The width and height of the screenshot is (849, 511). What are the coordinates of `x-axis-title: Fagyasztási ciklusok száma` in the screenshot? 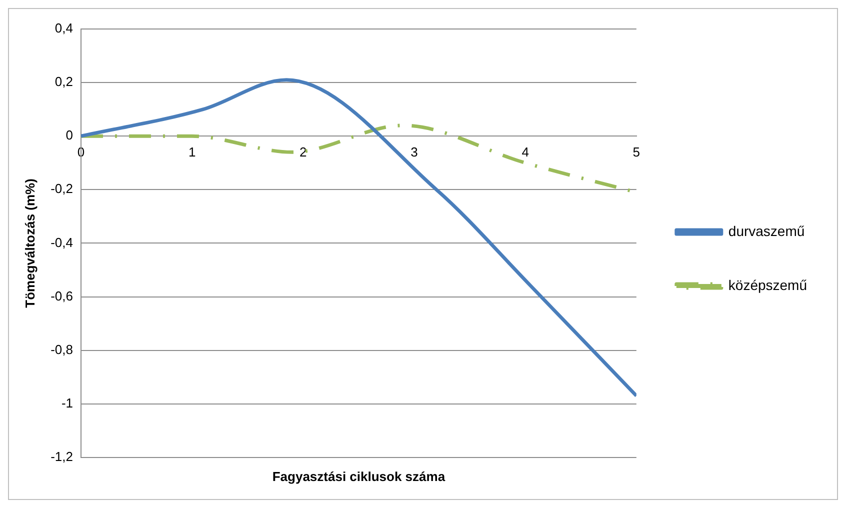 It's located at (359, 476).